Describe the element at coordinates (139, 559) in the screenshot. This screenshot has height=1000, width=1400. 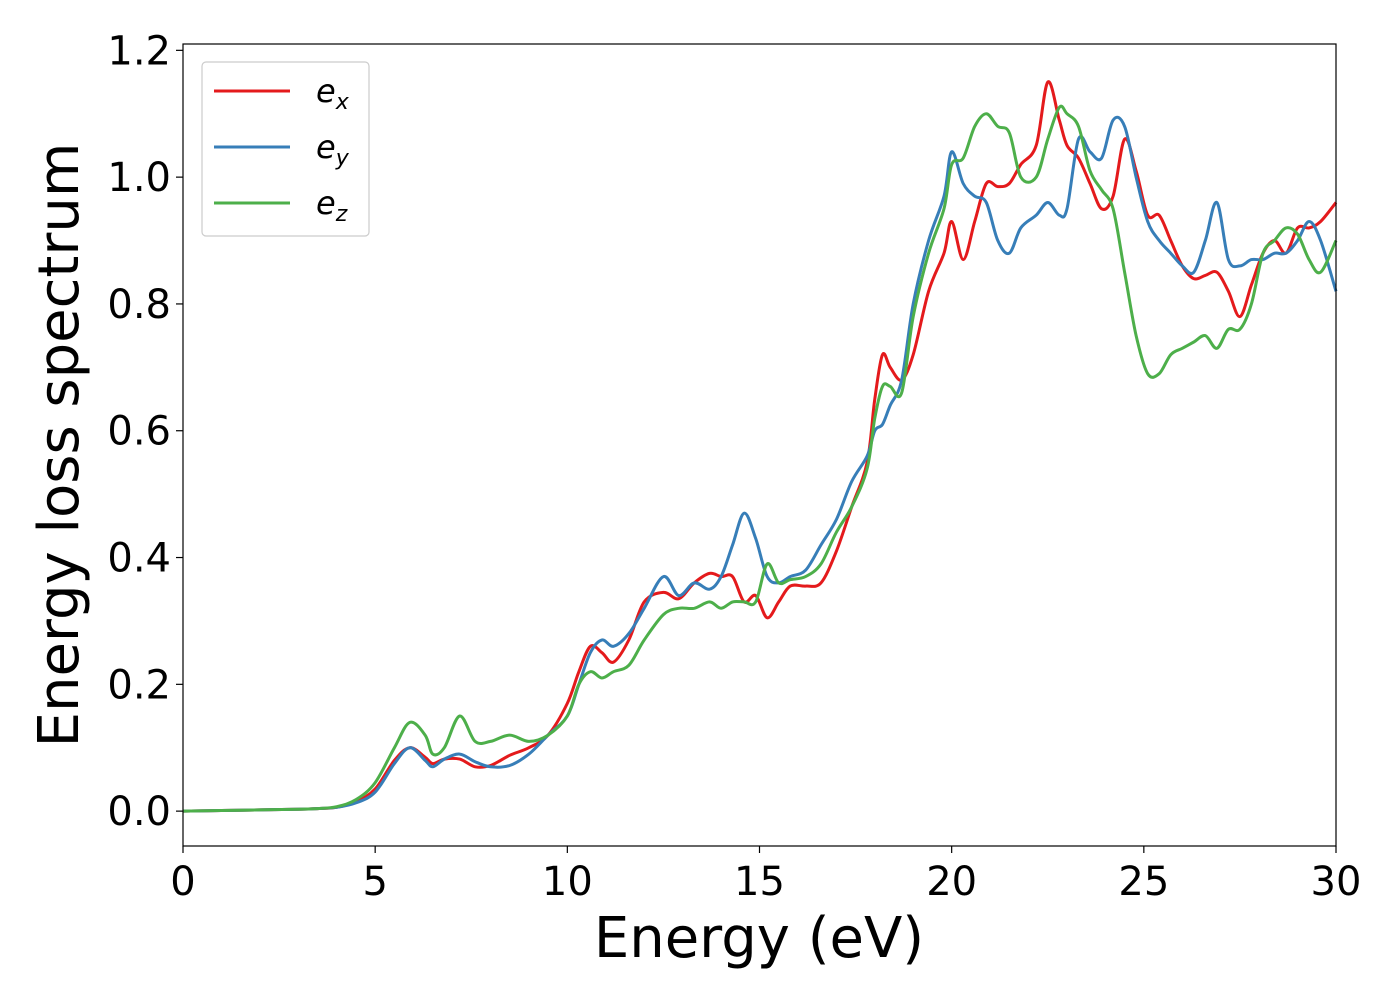
I see `y-tick-label: 0.4` at that location.